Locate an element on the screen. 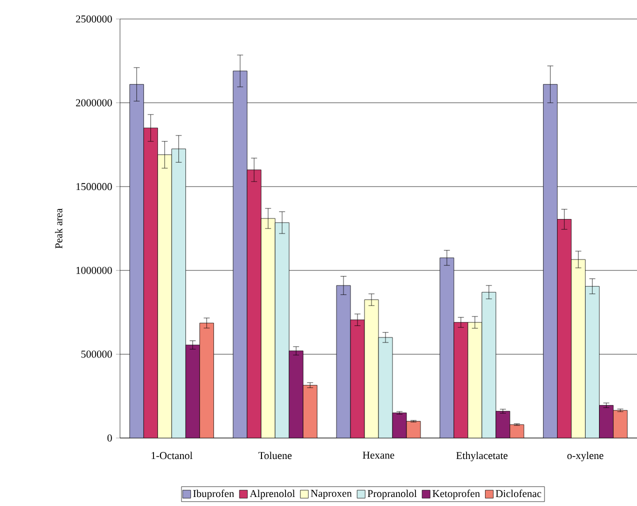 This screenshot has width=637, height=506. x-tick-label: Toluene is located at coordinates (275, 456).